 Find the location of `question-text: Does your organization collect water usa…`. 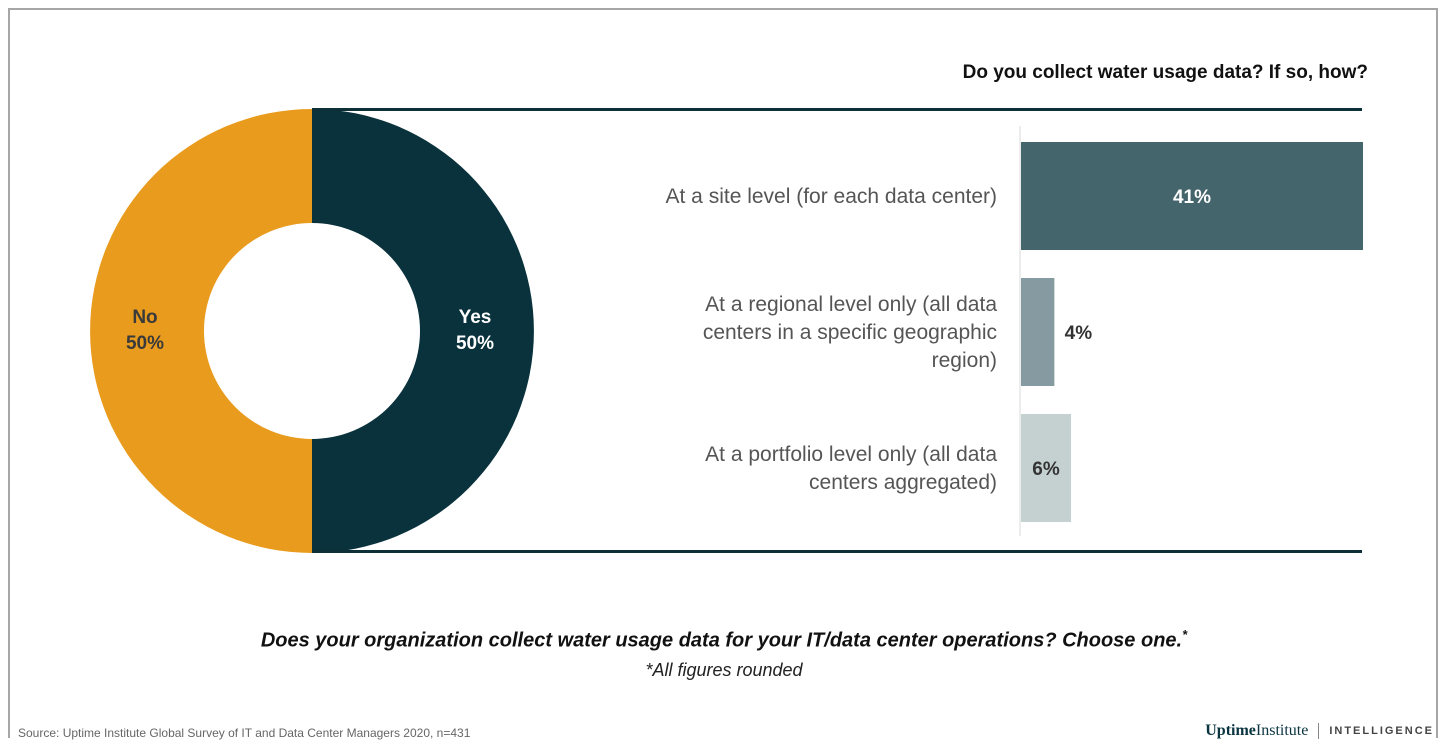

question-text: Does your organization collect water usa… is located at coordinates (721, 640).